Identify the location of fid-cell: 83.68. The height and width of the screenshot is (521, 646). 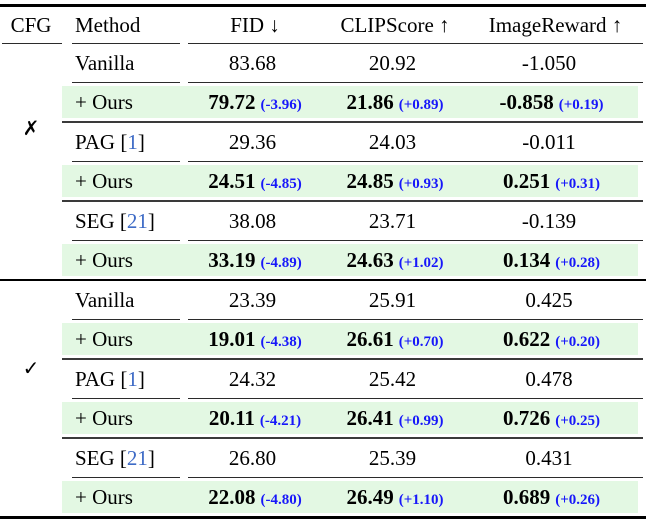
(252, 62).